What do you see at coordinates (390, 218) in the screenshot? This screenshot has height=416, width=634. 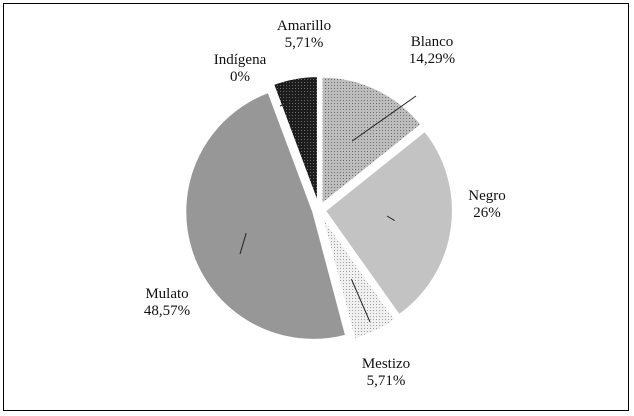 I see `leader-negro` at bounding box center [390, 218].